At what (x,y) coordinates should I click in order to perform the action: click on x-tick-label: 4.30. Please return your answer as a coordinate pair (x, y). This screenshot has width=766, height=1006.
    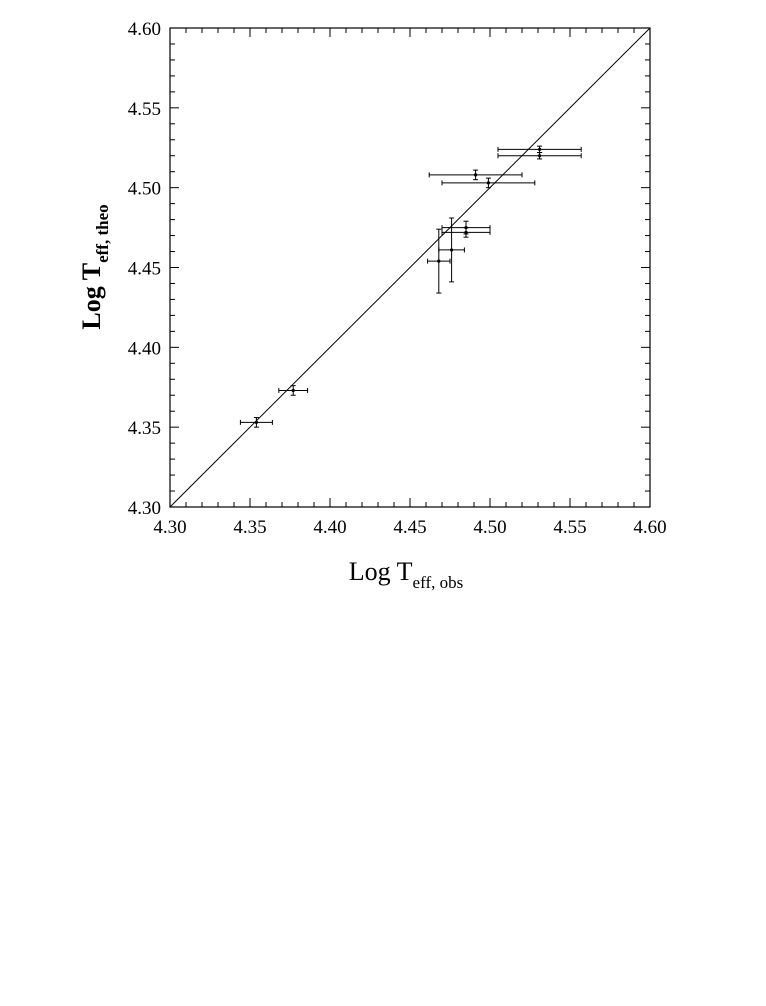
    Looking at the image, I should click on (169, 527).